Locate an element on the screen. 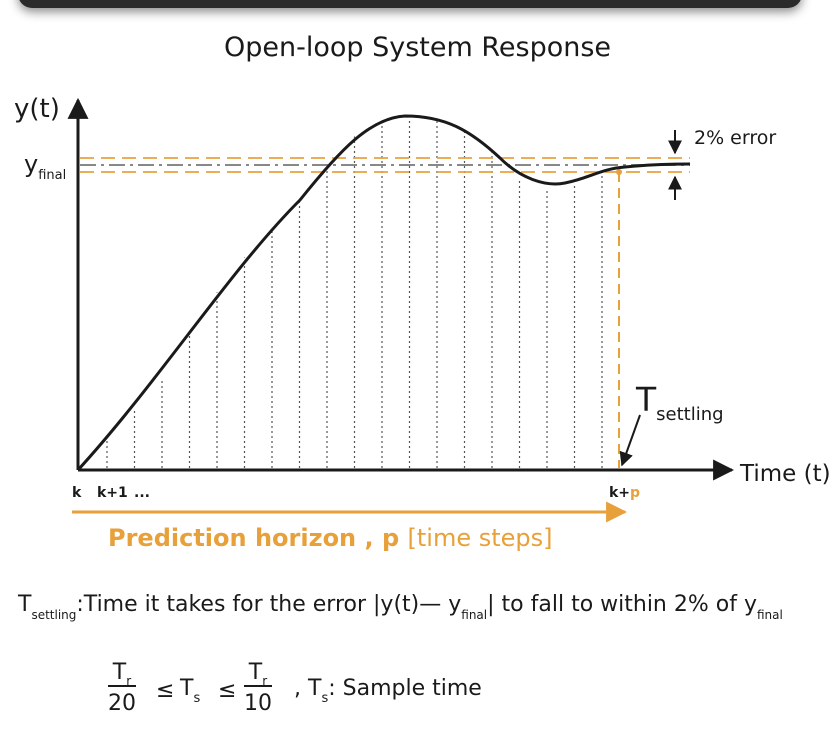  tick-label-k: k is located at coordinates (77, 493).